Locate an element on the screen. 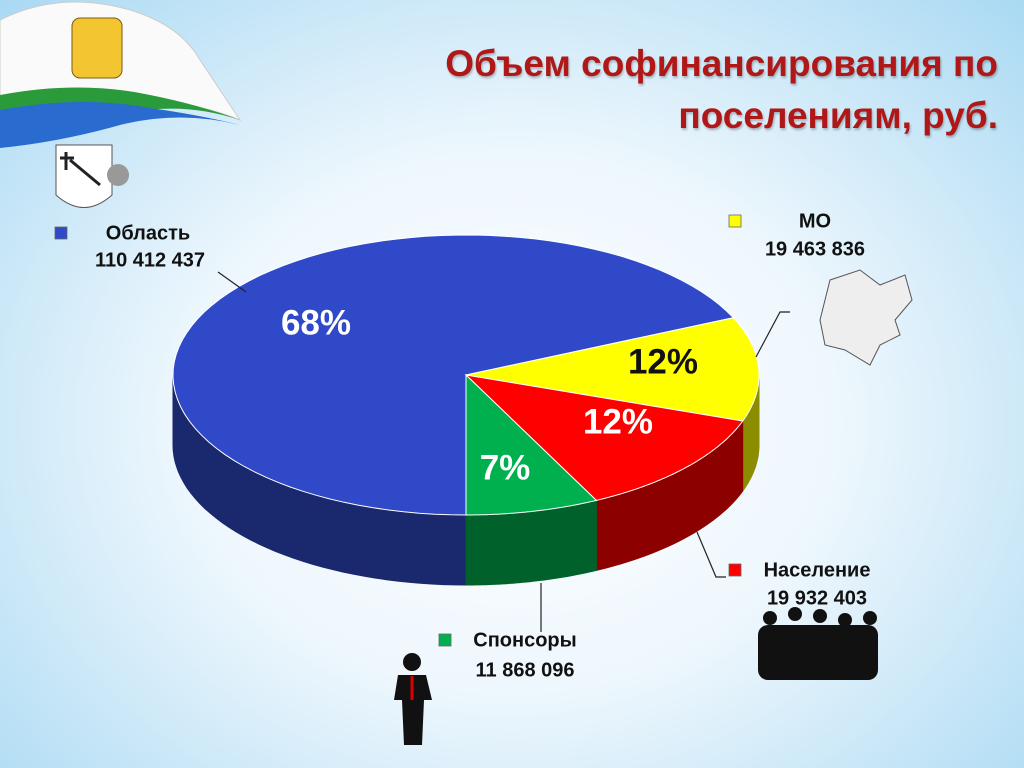 The image size is (1024, 768). flag-icon is located at coordinates (121, 74).